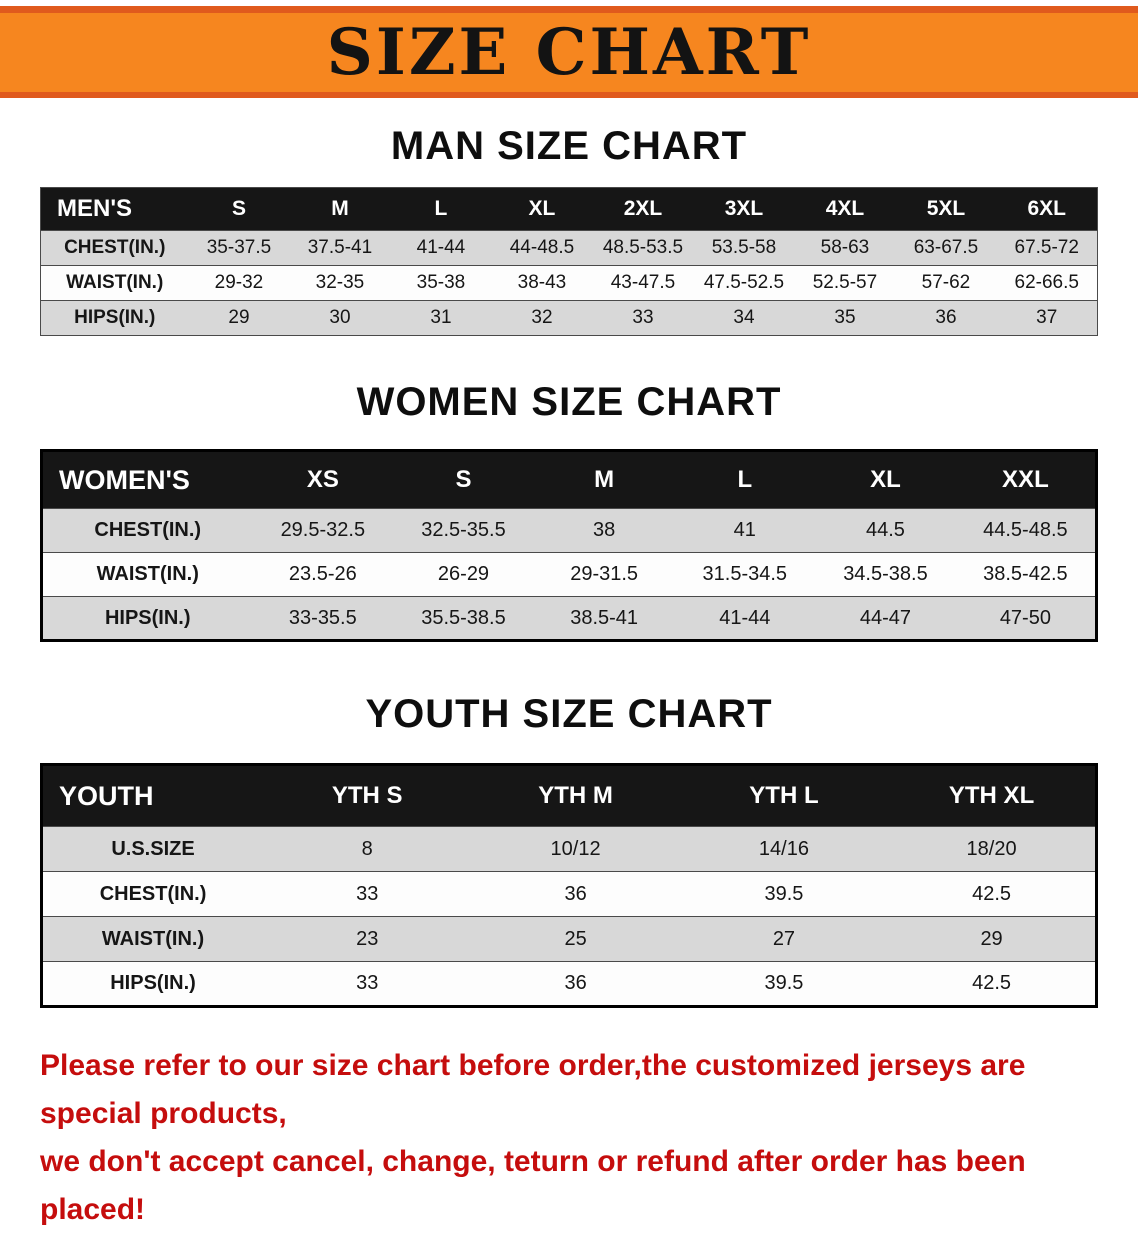 This screenshot has width=1138, height=1234. I want to click on size-value-cell: 35.5-38.5, so click(463, 617).